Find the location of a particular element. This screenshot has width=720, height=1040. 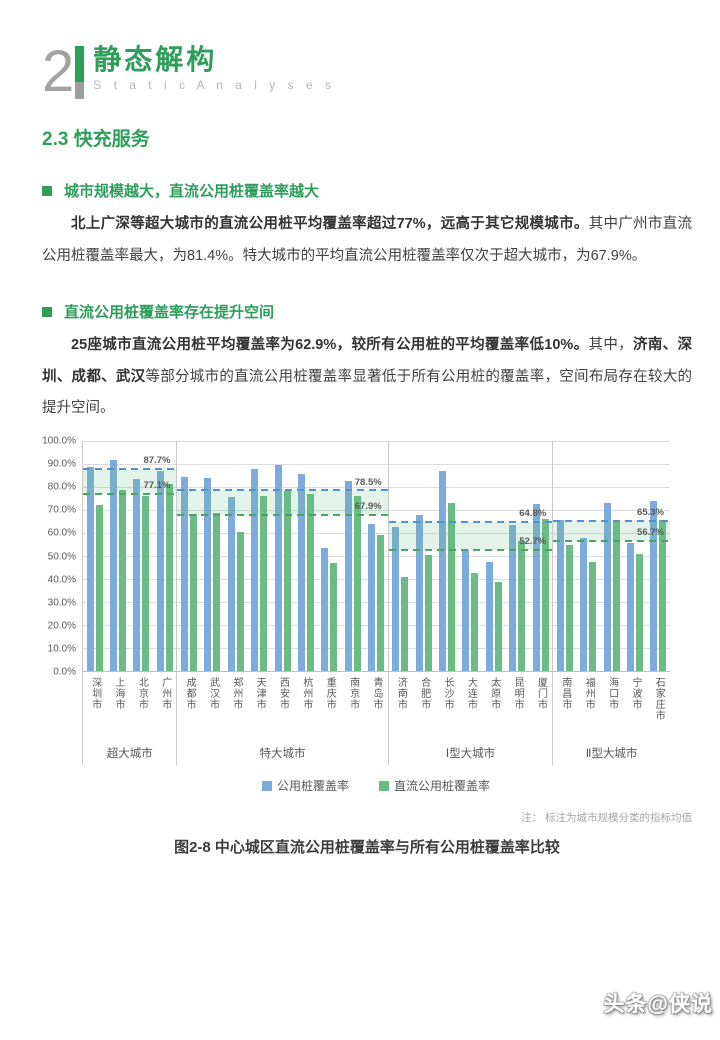

city-label-cell: 深圳市 is located at coordinates (94, 705).